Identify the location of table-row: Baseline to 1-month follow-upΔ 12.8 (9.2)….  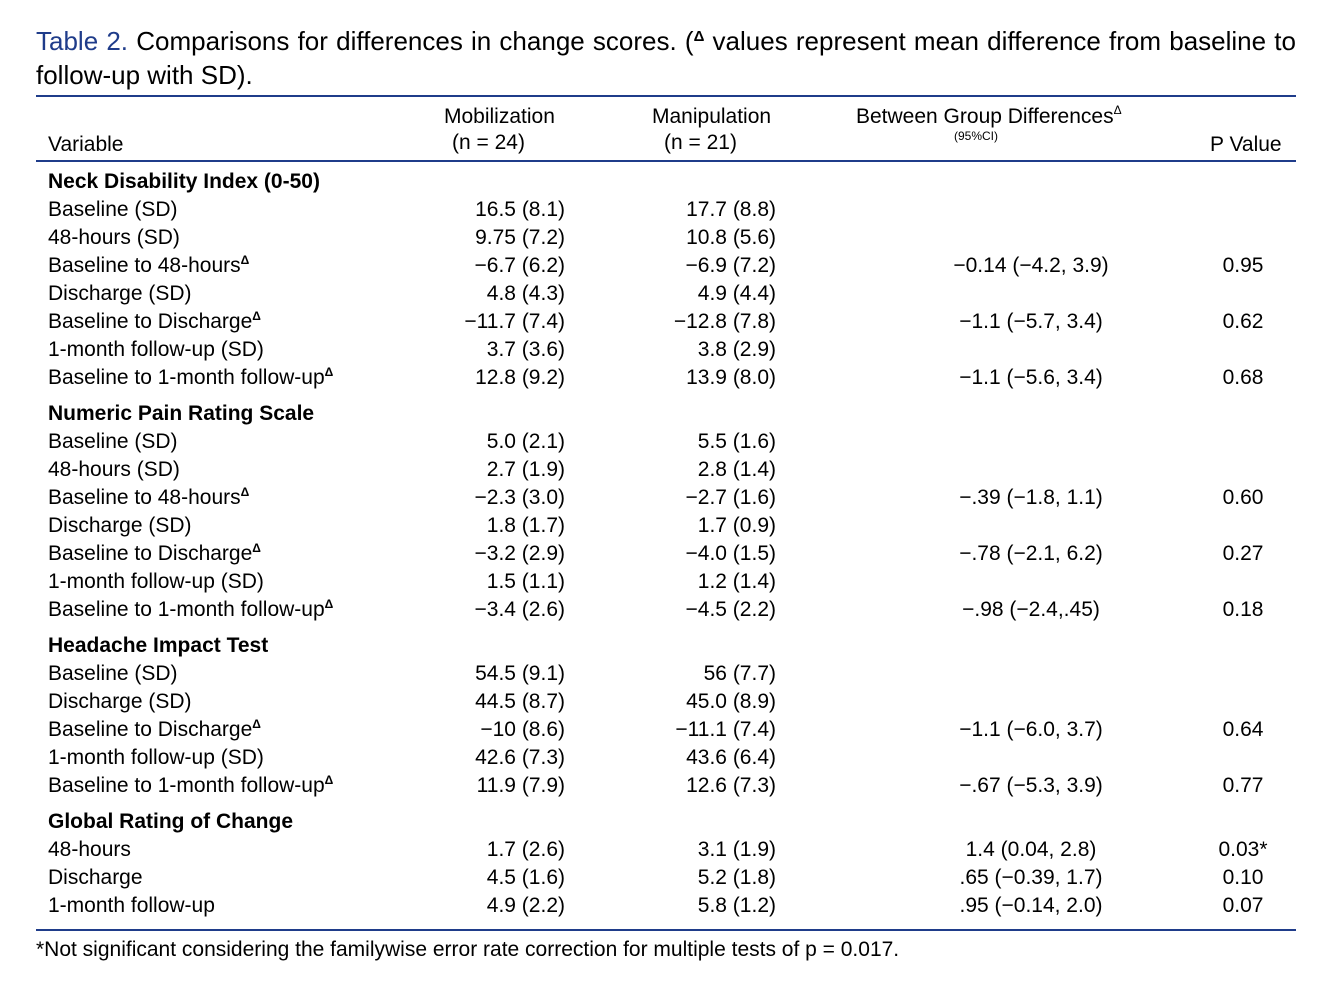
(663, 378).